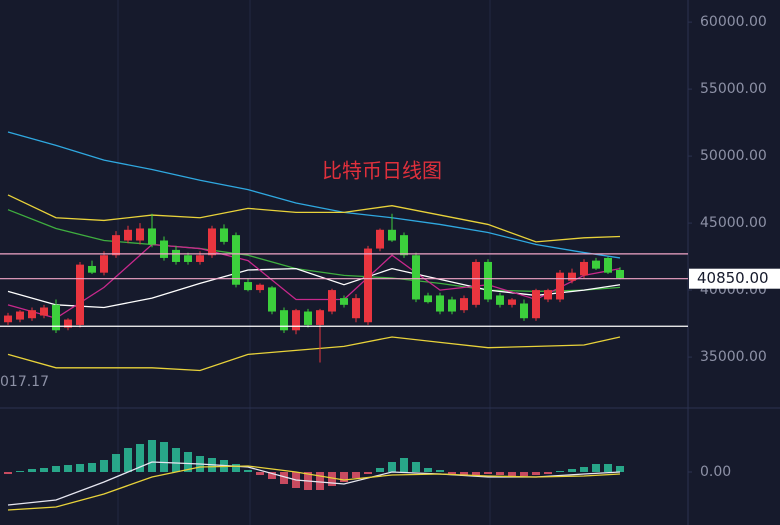 The width and height of the screenshot is (780, 525). What do you see at coordinates (733, 22) in the screenshot?
I see `y-tick-label: 60000.00` at bounding box center [733, 22].